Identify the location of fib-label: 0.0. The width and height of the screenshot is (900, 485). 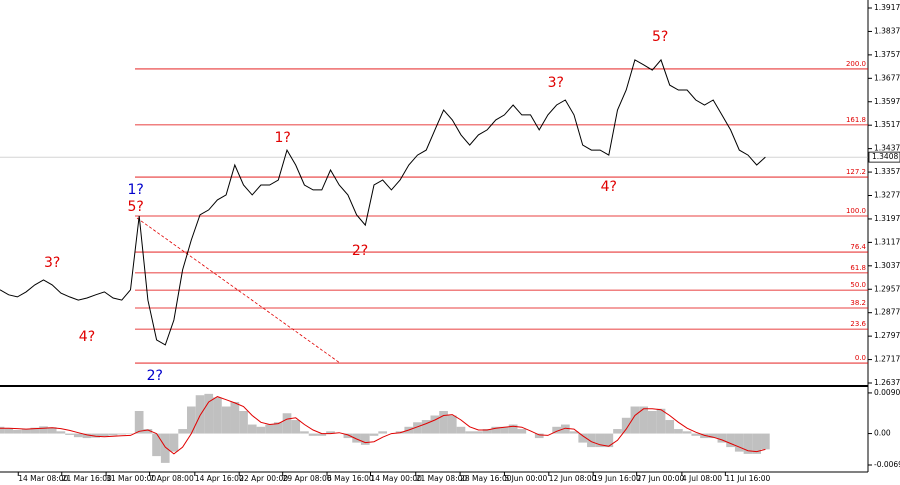
(860, 358).